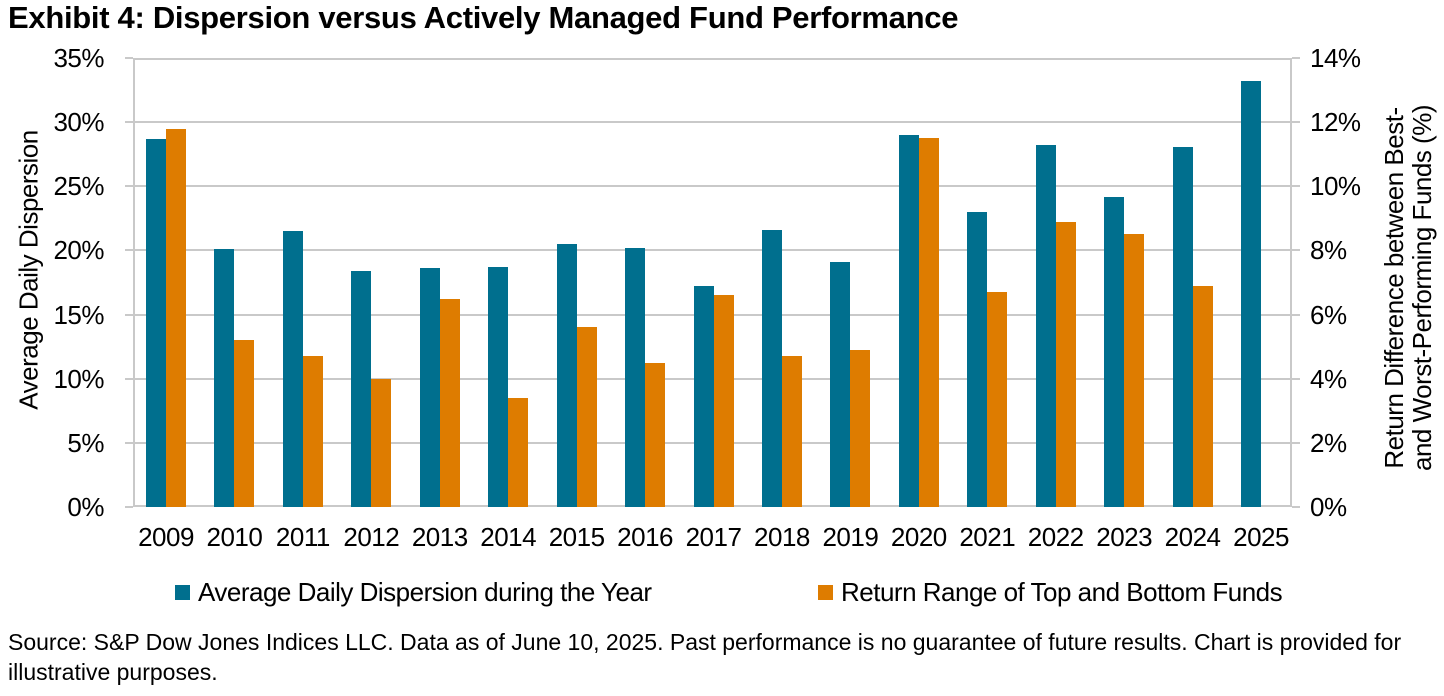 This screenshot has width=1444, height=696. What do you see at coordinates (771, 368) in the screenshot?
I see `bar-dispersion-2018` at bounding box center [771, 368].